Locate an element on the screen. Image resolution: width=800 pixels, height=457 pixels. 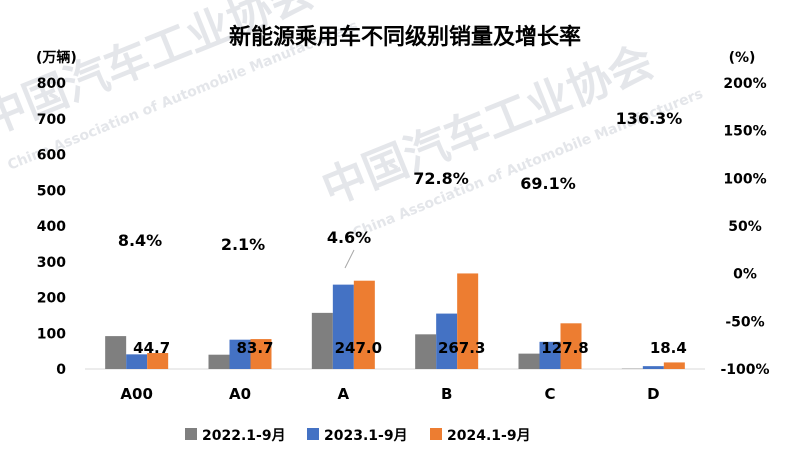
right-axis-ticks: -100% -50% 0% 50% 100% 150% 200% is located at coordinates (744, 227).